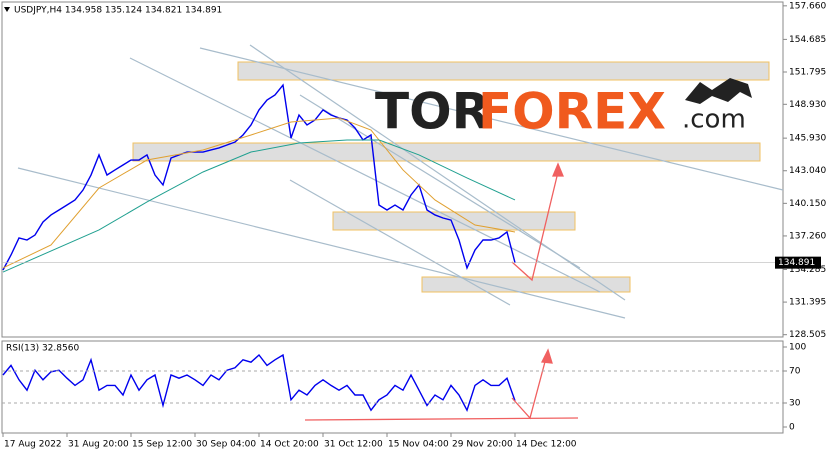 The height and width of the screenshot is (455, 830). I want to click on y-tick-label: 100, so click(797, 348).